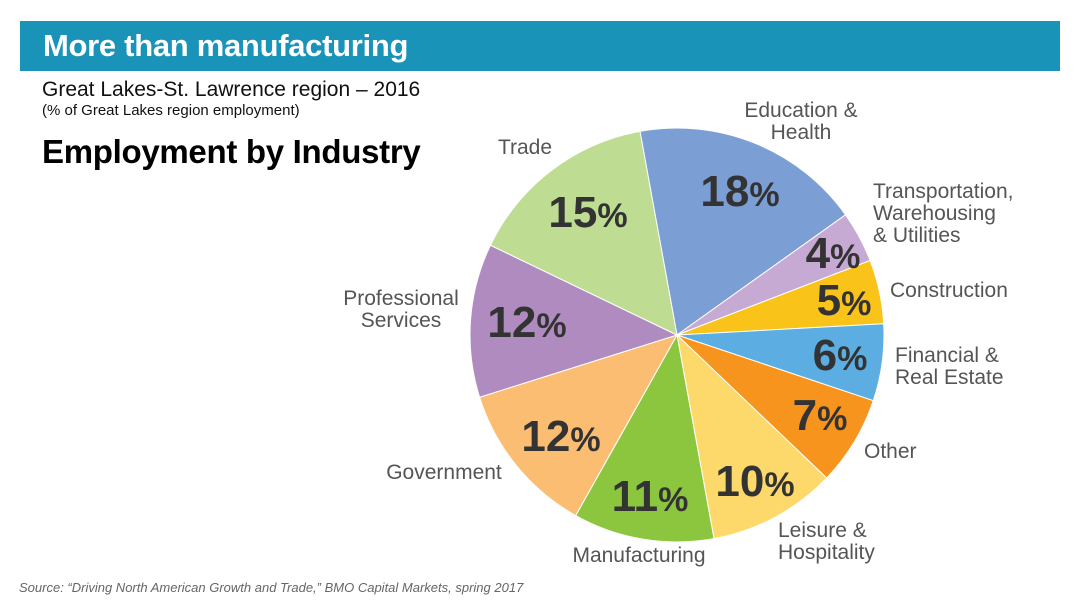  I want to click on banner-title: More than manufacturing, so click(226, 45).